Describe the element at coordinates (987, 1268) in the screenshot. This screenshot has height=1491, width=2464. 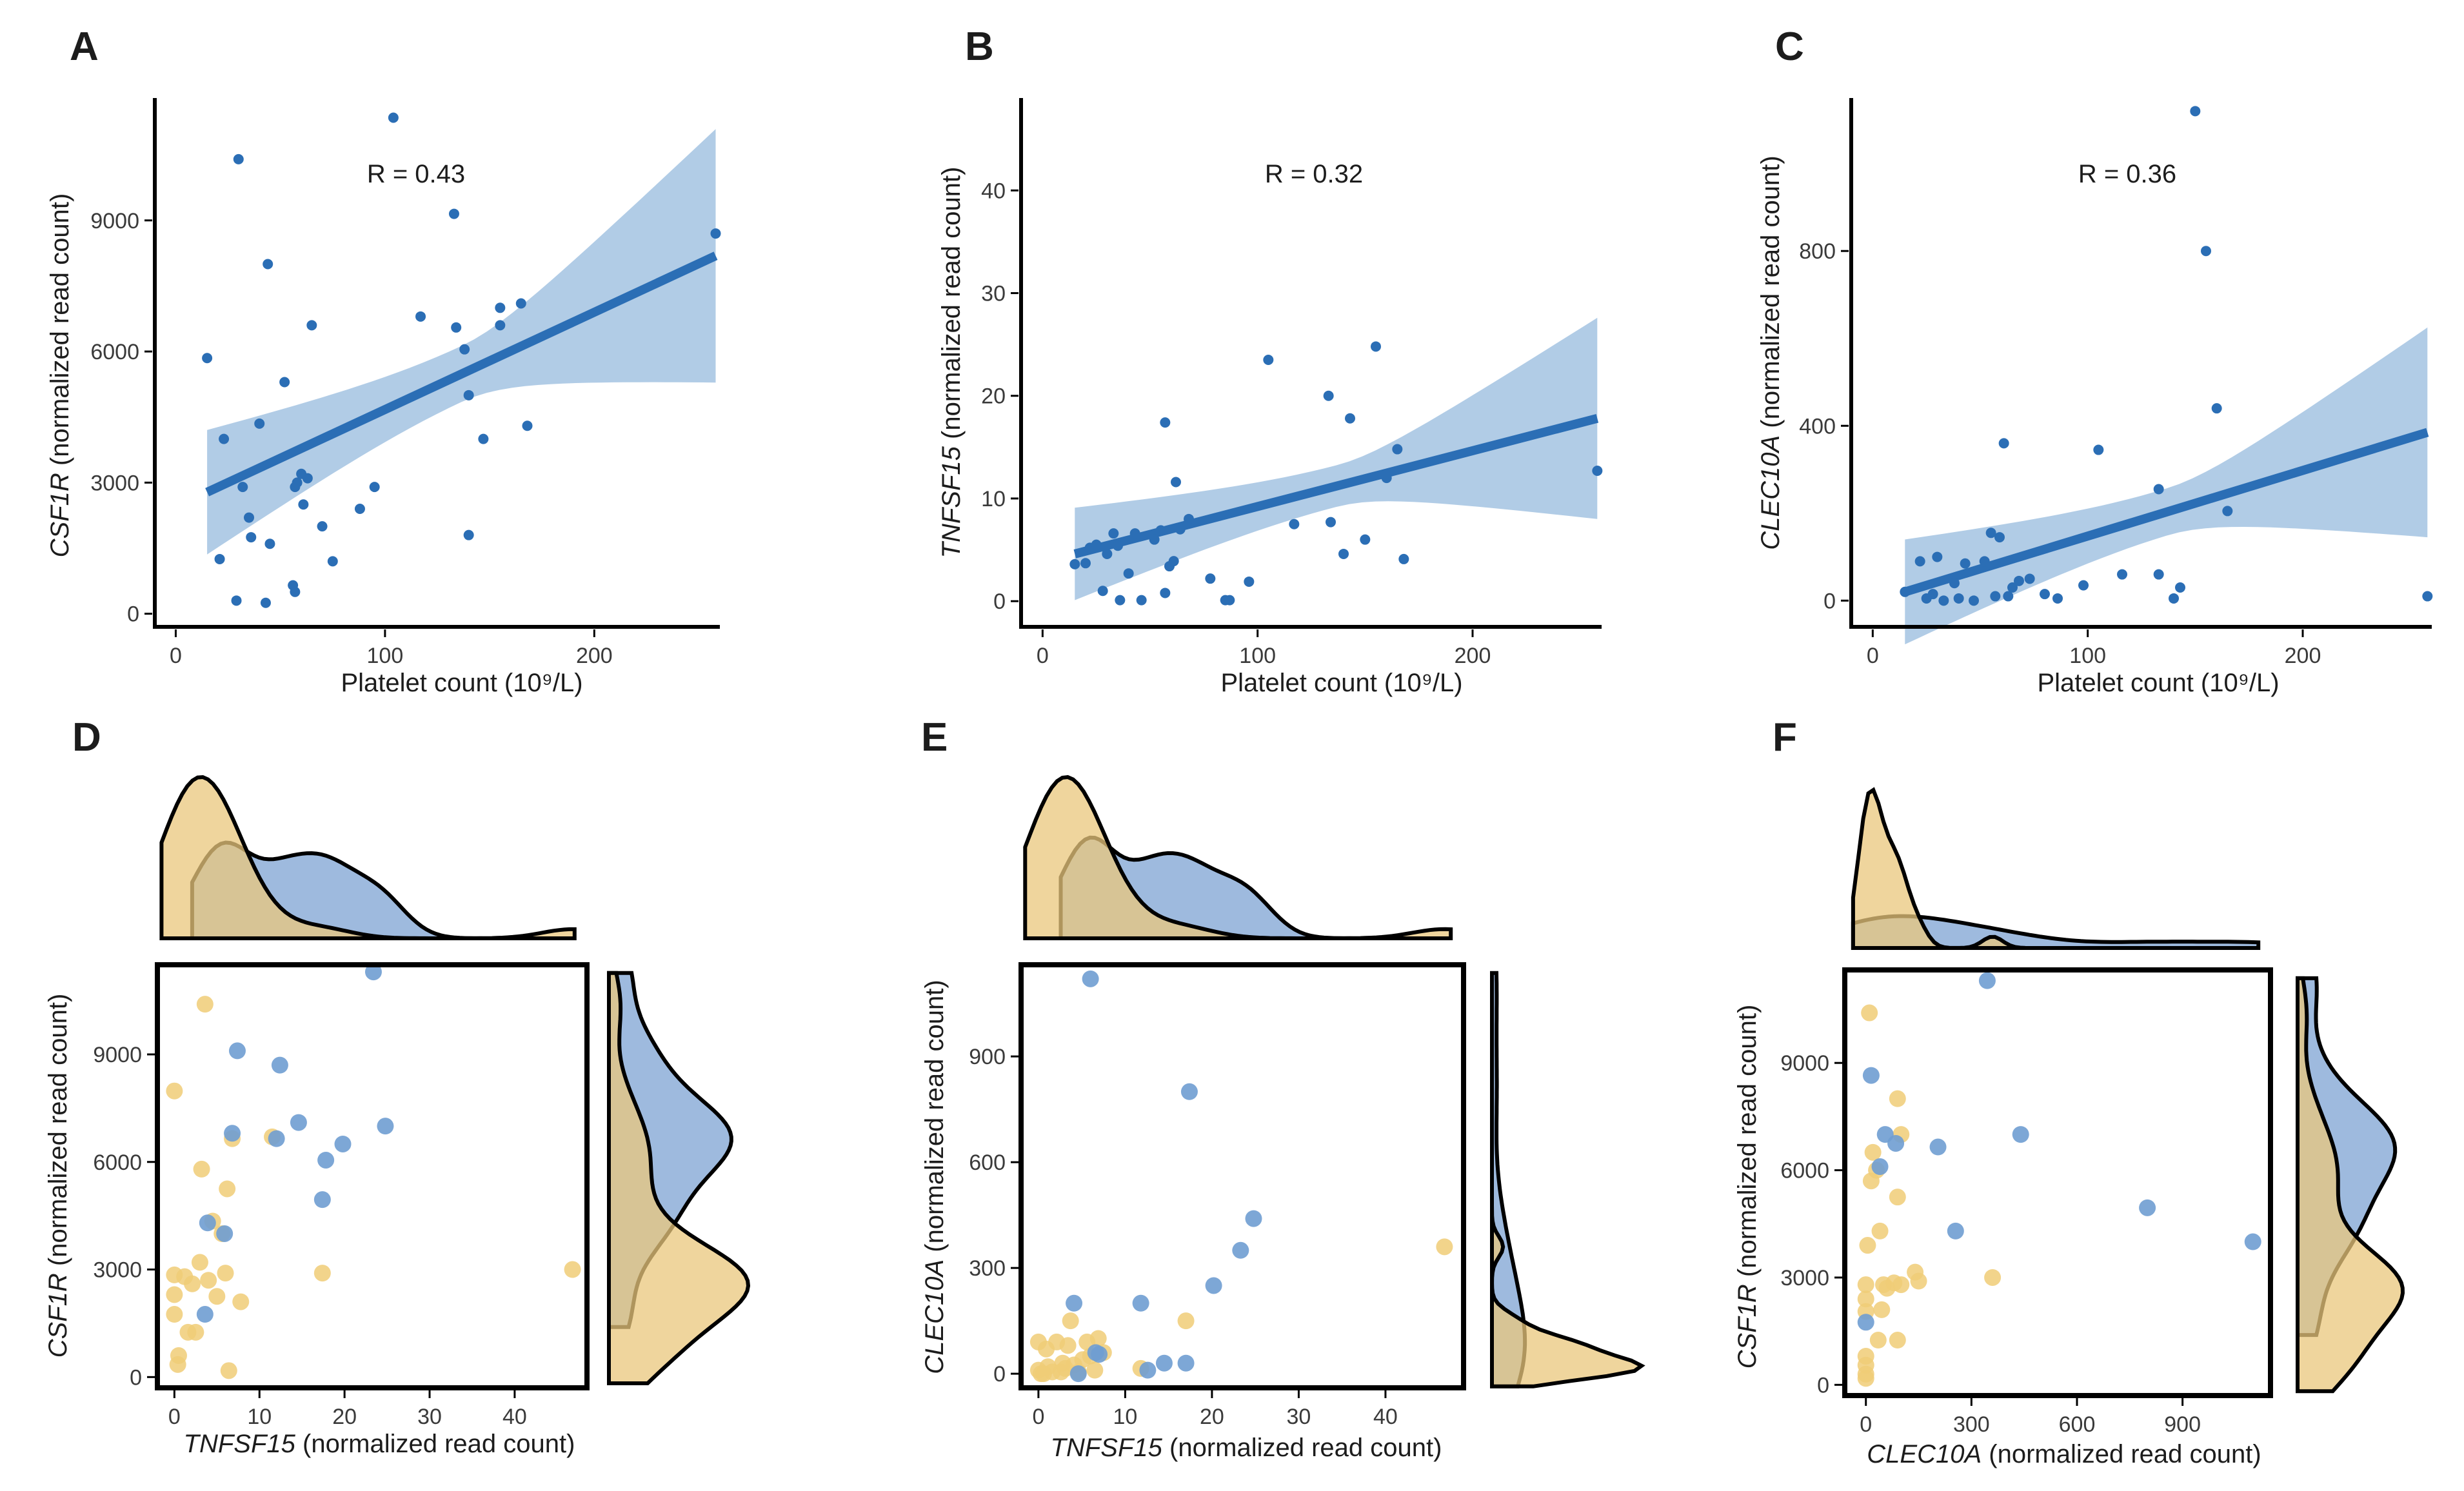
I see `panel-e-y-tick-label: 300` at that location.